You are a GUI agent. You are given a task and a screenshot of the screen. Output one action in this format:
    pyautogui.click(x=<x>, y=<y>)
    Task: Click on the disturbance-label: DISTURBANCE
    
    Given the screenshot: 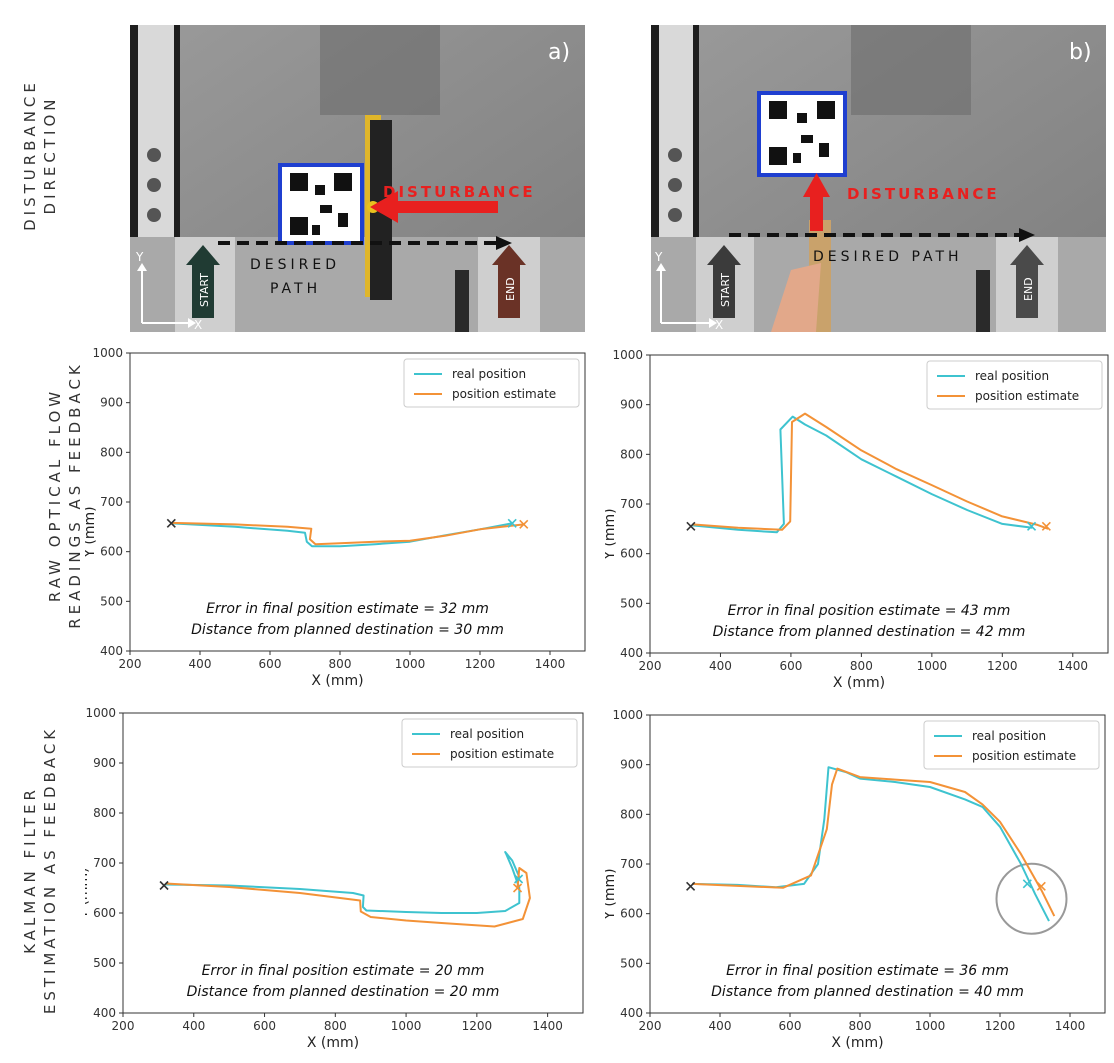 What is the action you would take?
    pyautogui.click(x=459, y=192)
    